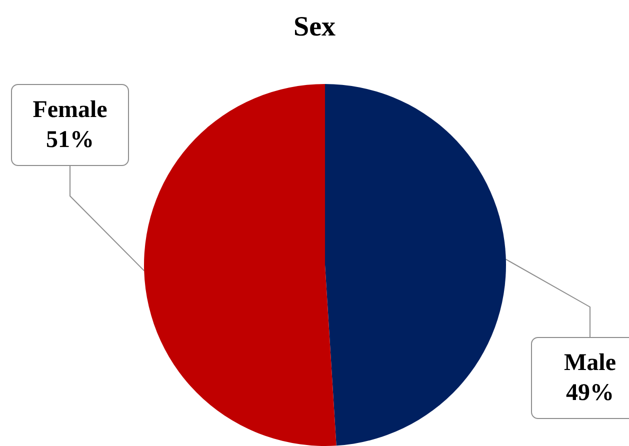  What do you see at coordinates (590, 393) in the screenshot?
I see `data-label: 49%` at bounding box center [590, 393].